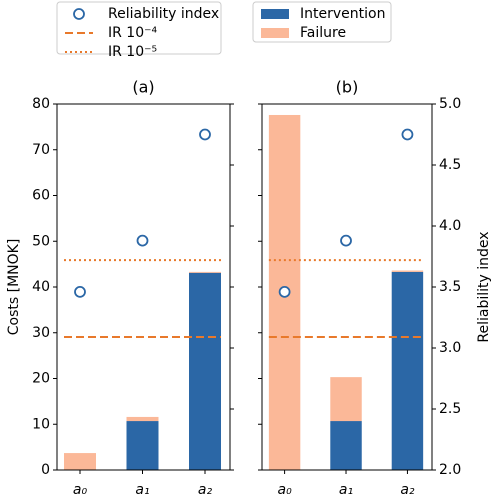  What do you see at coordinates (347, 87) in the screenshot?
I see `panel-title: (b)` at bounding box center [347, 87].